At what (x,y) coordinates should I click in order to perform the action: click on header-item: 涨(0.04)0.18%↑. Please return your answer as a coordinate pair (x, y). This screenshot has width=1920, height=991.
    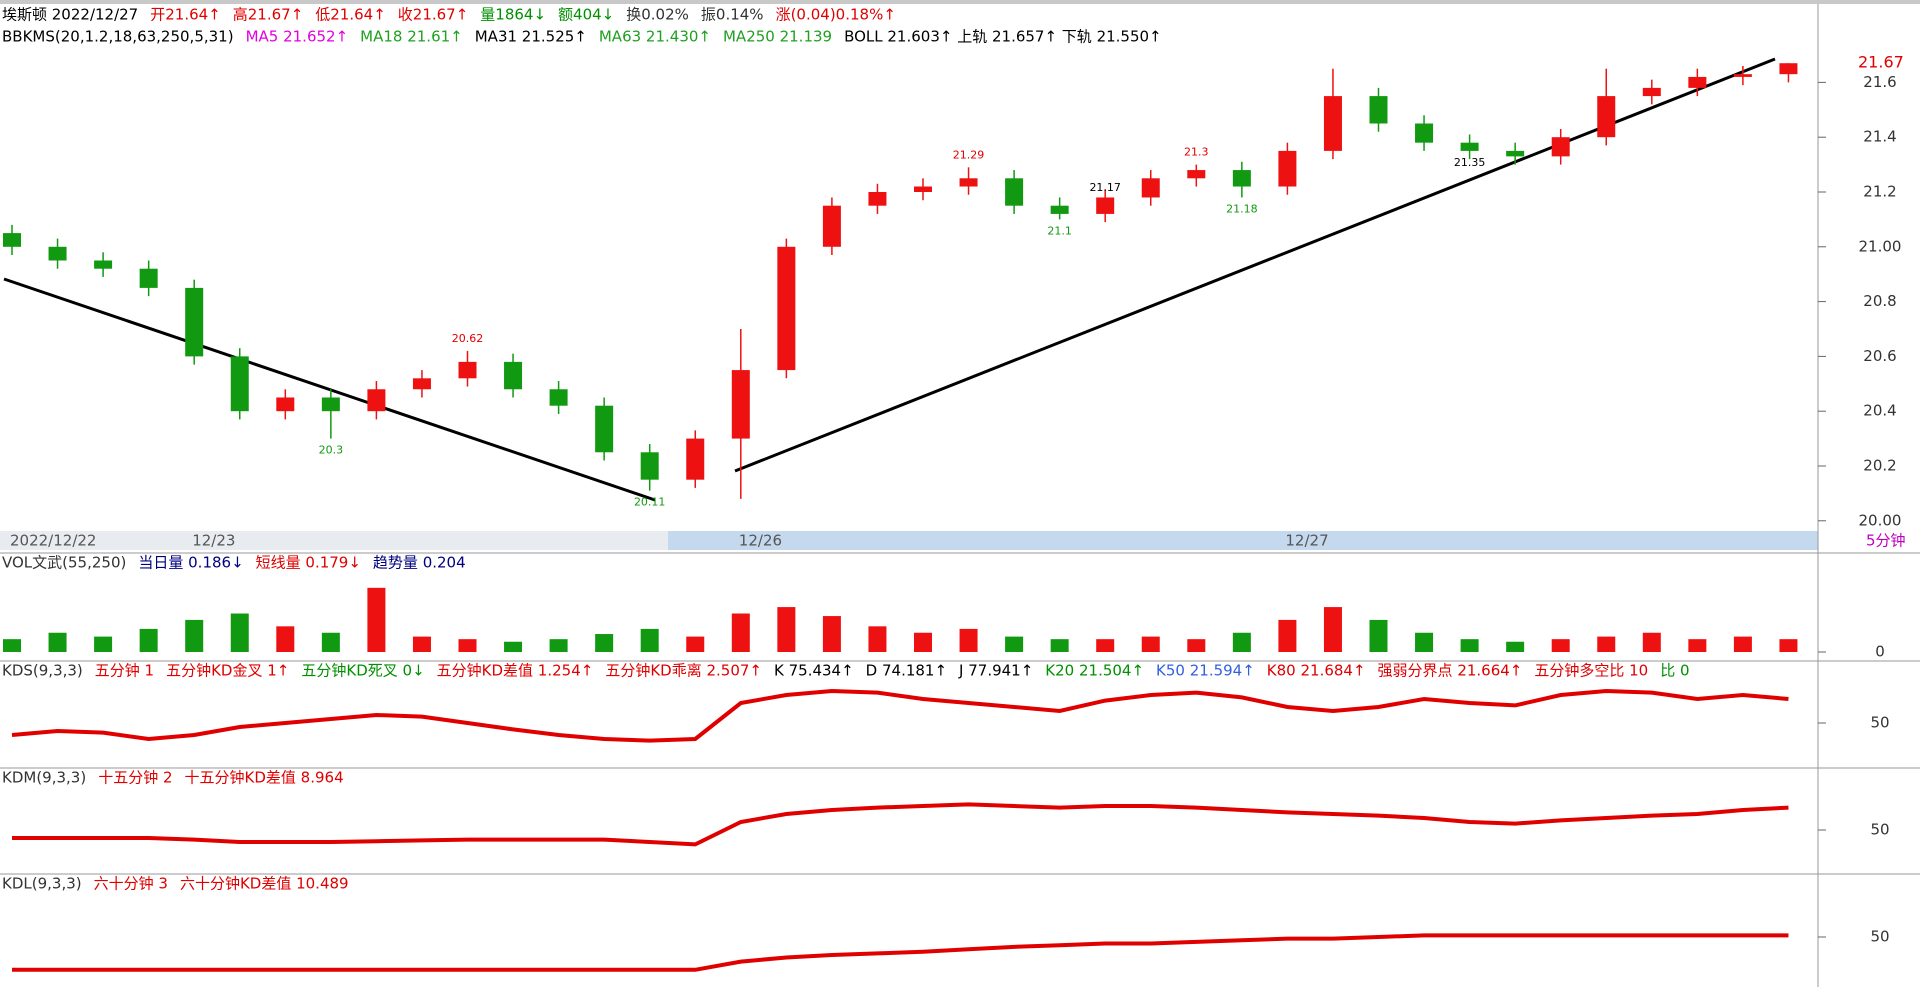
    Looking at the image, I should click on (836, 15).